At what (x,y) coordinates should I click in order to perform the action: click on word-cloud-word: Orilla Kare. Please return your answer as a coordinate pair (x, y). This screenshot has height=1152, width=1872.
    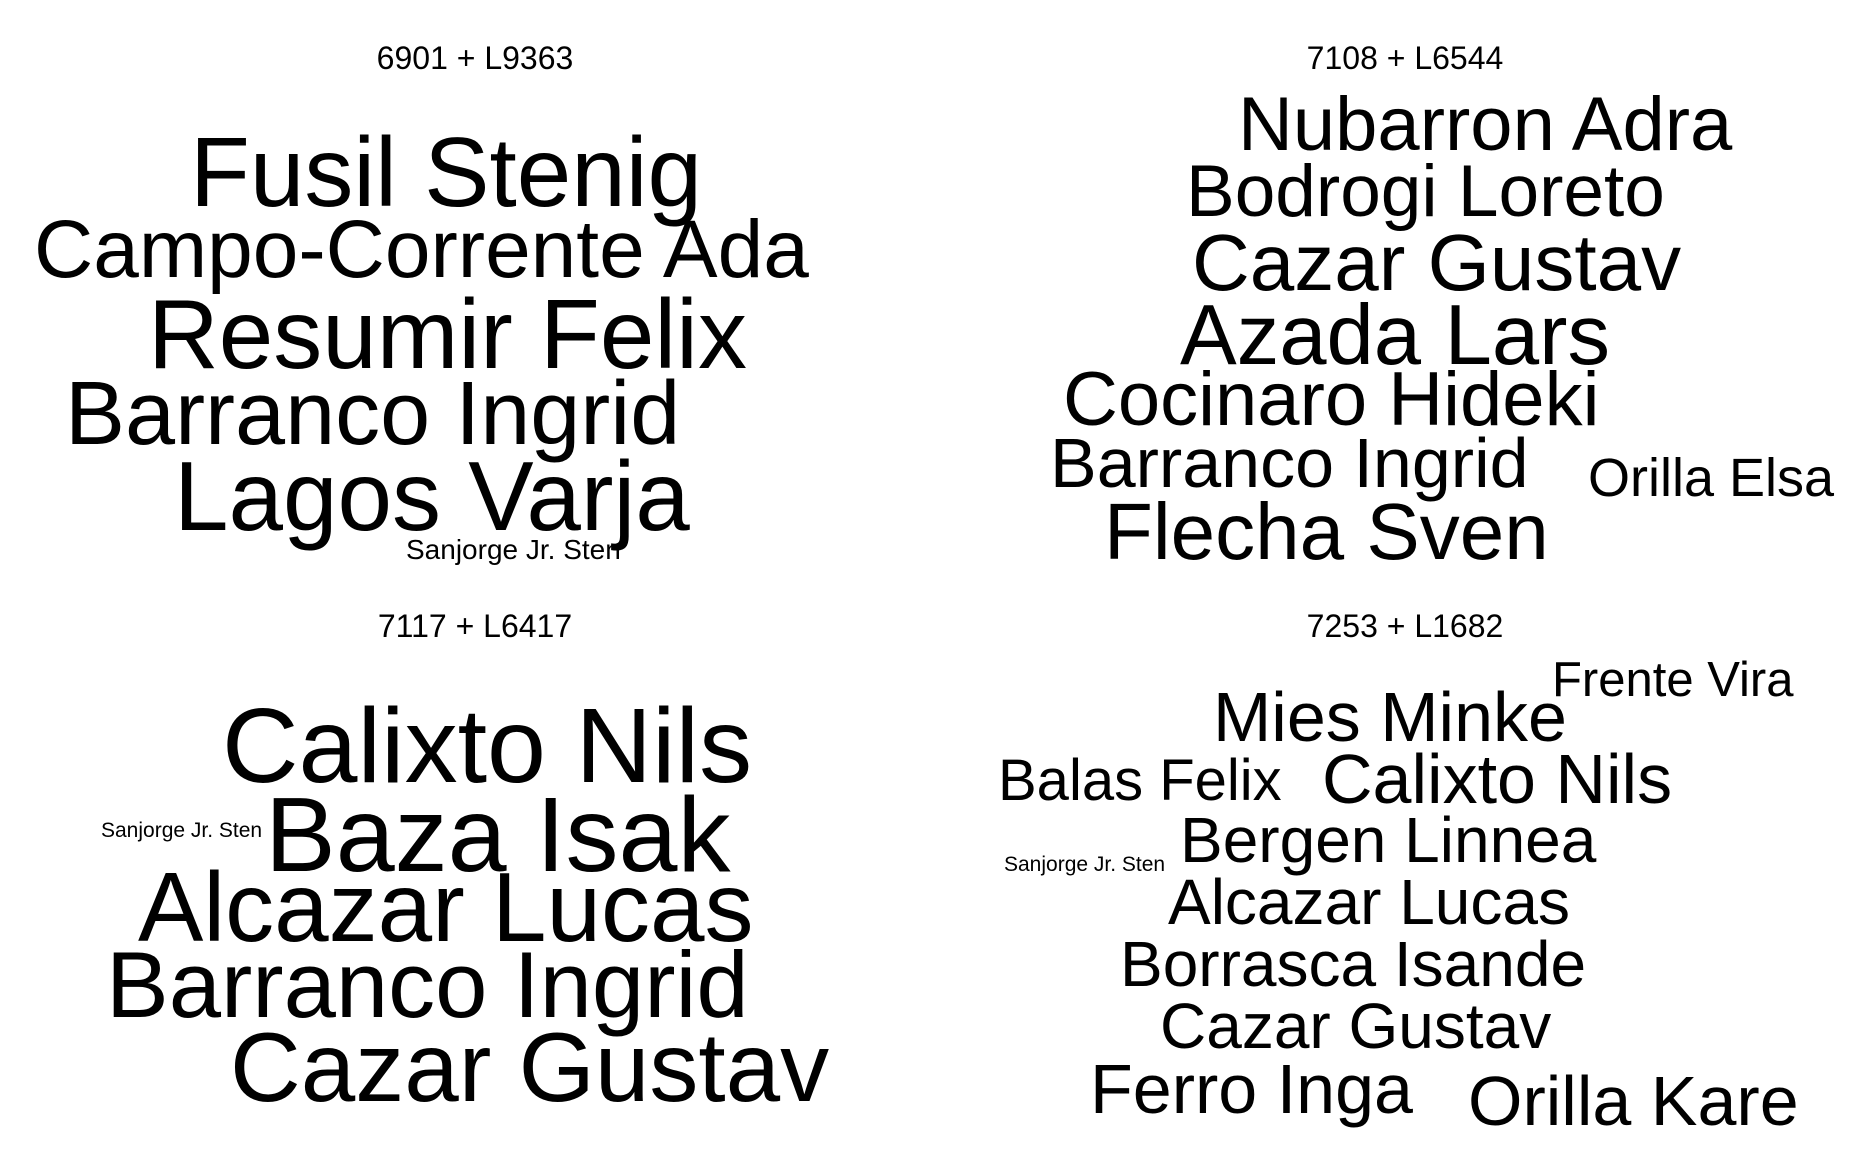
    Looking at the image, I should click on (1633, 1101).